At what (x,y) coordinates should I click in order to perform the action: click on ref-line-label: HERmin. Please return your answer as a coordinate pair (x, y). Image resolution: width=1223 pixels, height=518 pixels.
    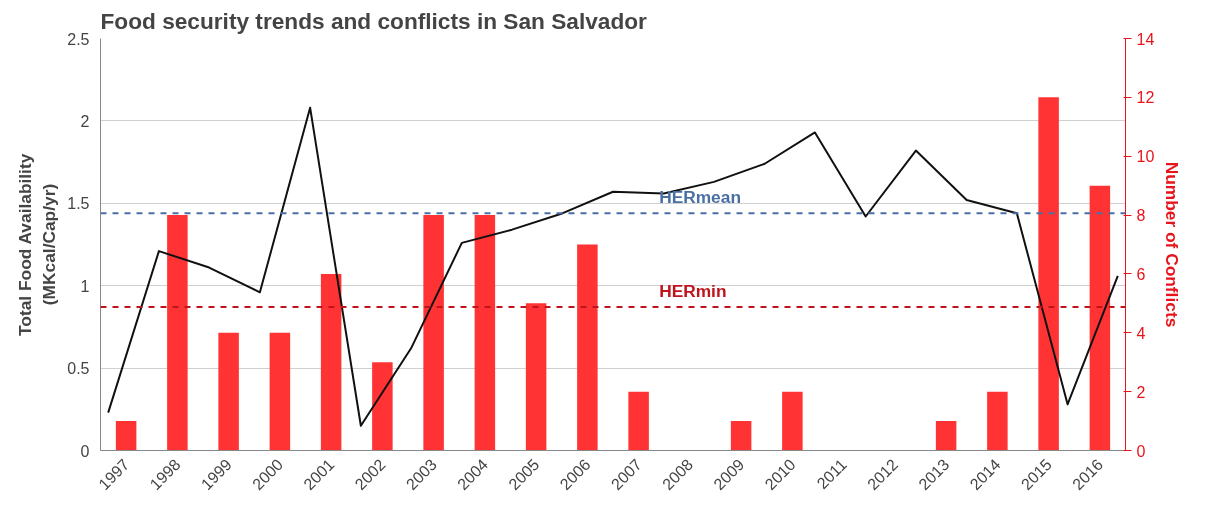
    Looking at the image, I should click on (693, 291).